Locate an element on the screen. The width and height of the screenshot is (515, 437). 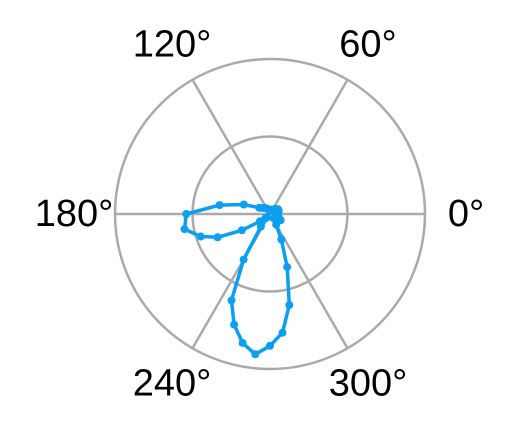
angle-tick-label-300: 300° is located at coordinates (368, 384).